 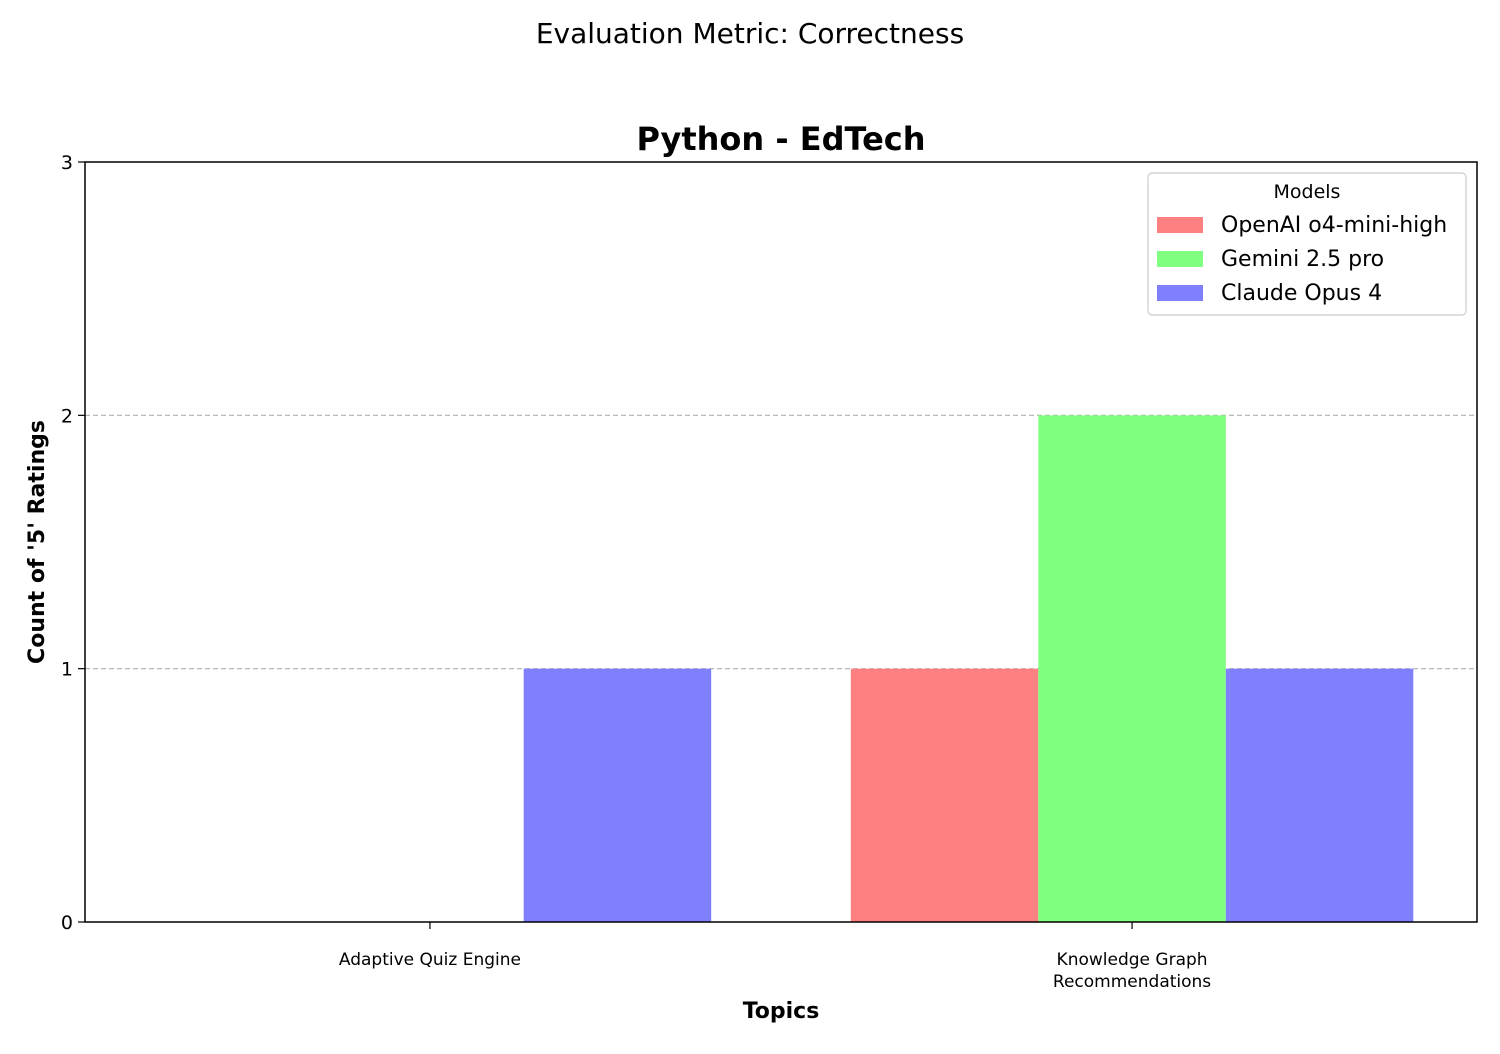 What do you see at coordinates (1132, 960) in the screenshot?
I see `x-tick-label-line: Knowledge Graph` at bounding box center [1132, 960].